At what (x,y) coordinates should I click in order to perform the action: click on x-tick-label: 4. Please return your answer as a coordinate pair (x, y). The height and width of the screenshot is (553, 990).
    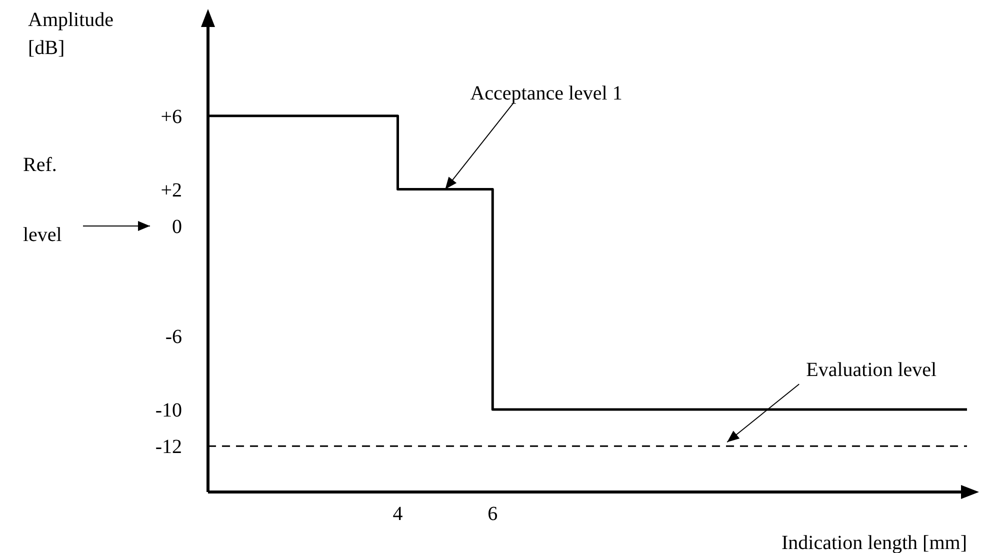
    Looking at the image, I should click on (397, 514).